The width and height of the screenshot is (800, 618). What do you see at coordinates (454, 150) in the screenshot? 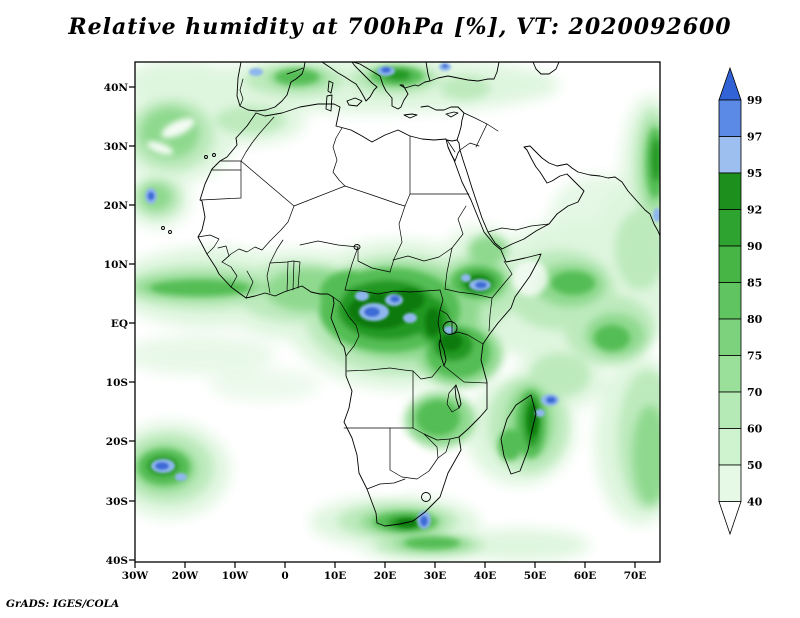
I see `sinai-coastline` at bounding box center [454, 150].